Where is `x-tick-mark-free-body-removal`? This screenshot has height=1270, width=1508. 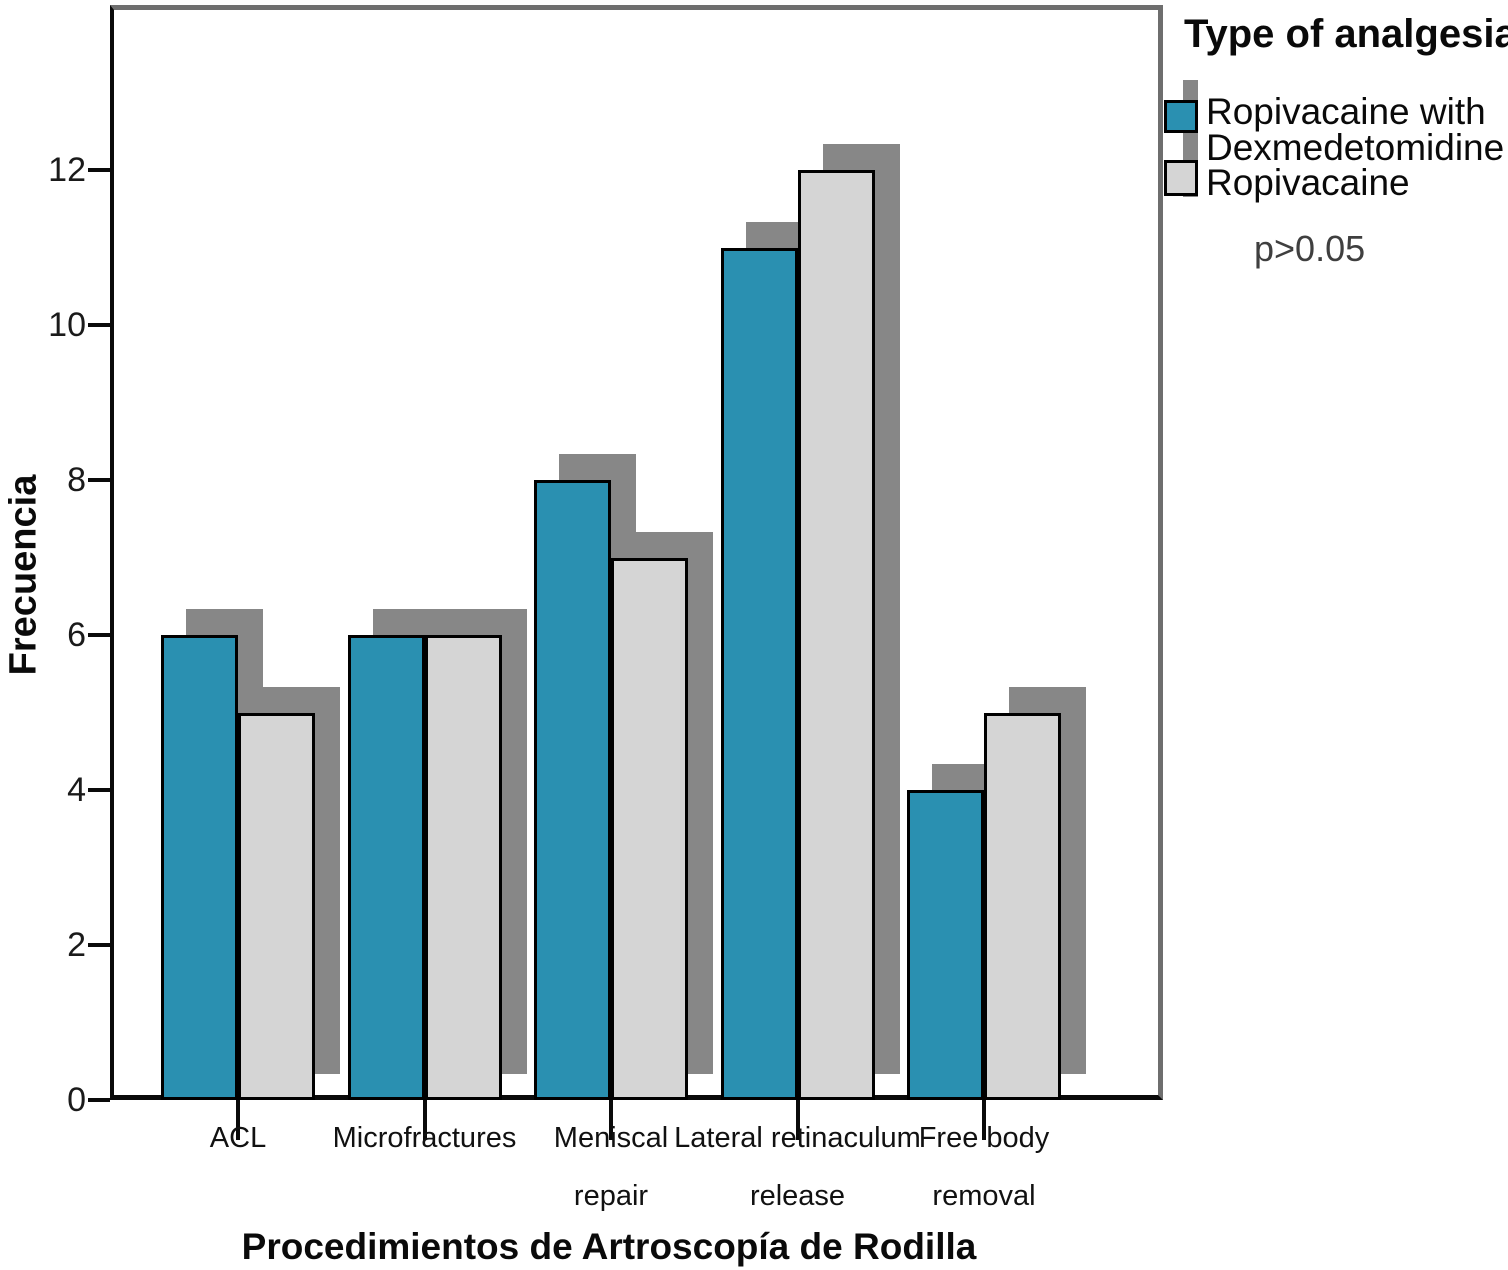 x-tick-mark-free-body-removal is located at coordinates (984, 1120).